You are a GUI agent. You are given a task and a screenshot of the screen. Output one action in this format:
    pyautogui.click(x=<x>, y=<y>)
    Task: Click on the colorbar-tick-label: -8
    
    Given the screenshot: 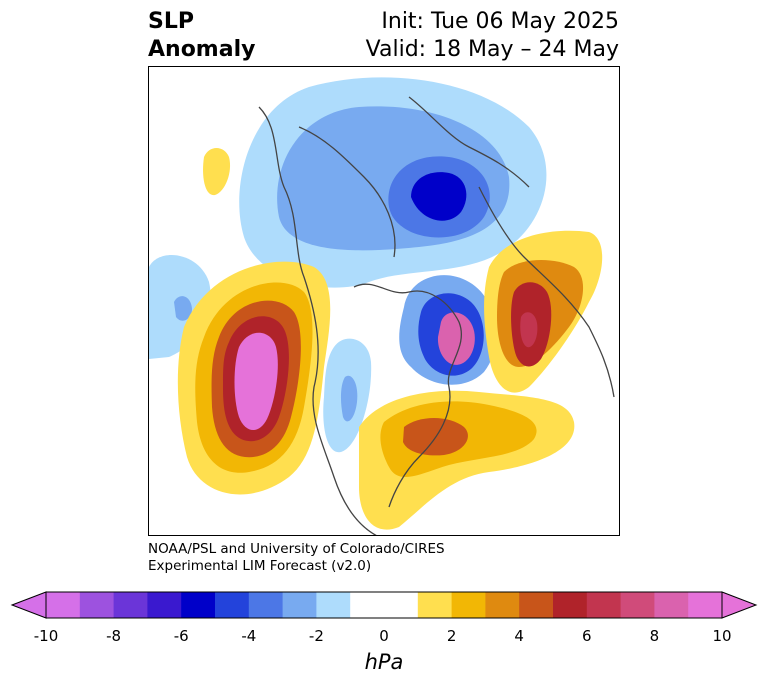 What is the action you would take?
    pyautogui.click(x=114, y=636)
    